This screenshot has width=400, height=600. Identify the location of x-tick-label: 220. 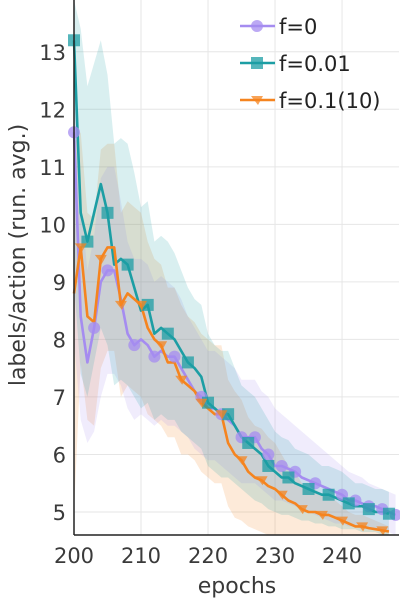
(208, 556).